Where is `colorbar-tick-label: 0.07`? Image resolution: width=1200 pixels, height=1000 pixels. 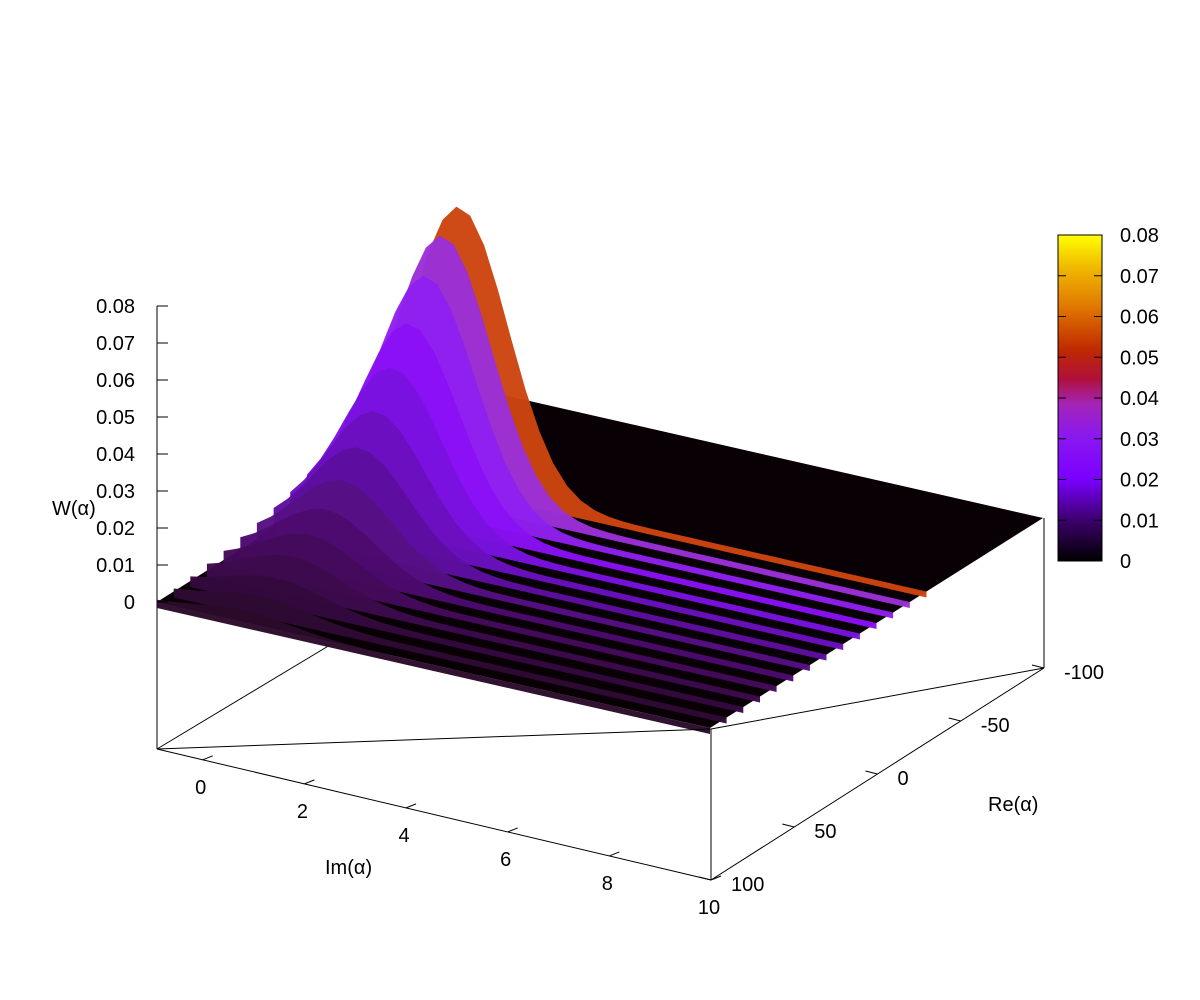
colorbar-tick-label: 0.07 is located at coordinates (1139, 277).